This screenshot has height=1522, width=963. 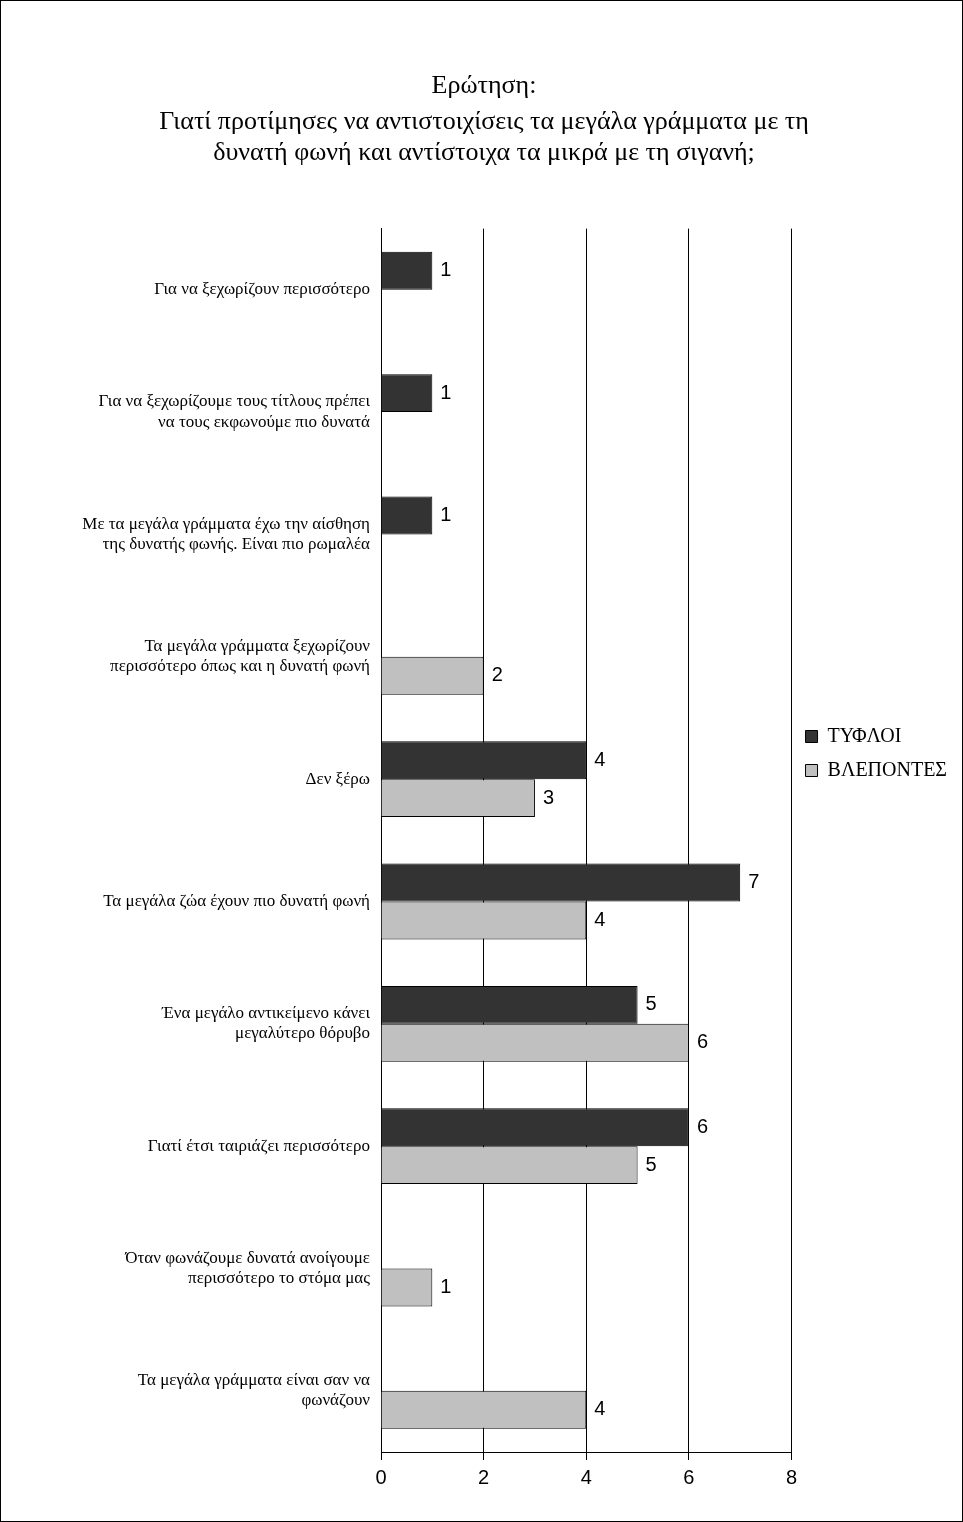 What do you see at coordinates (689, 1476) in the screenshot?
I see `x-tick-label: 6` at bounding box center [689, 1476].